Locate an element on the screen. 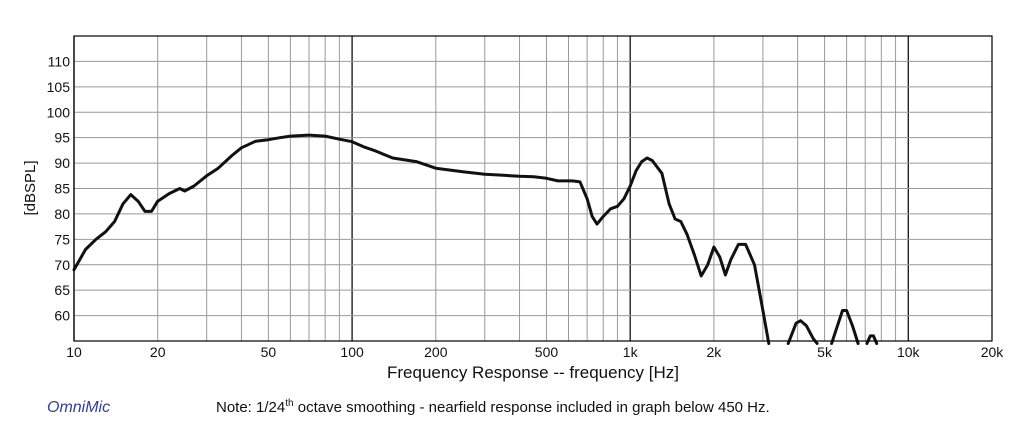  x-tick-label: 200 is located at coordinates (436, 352).